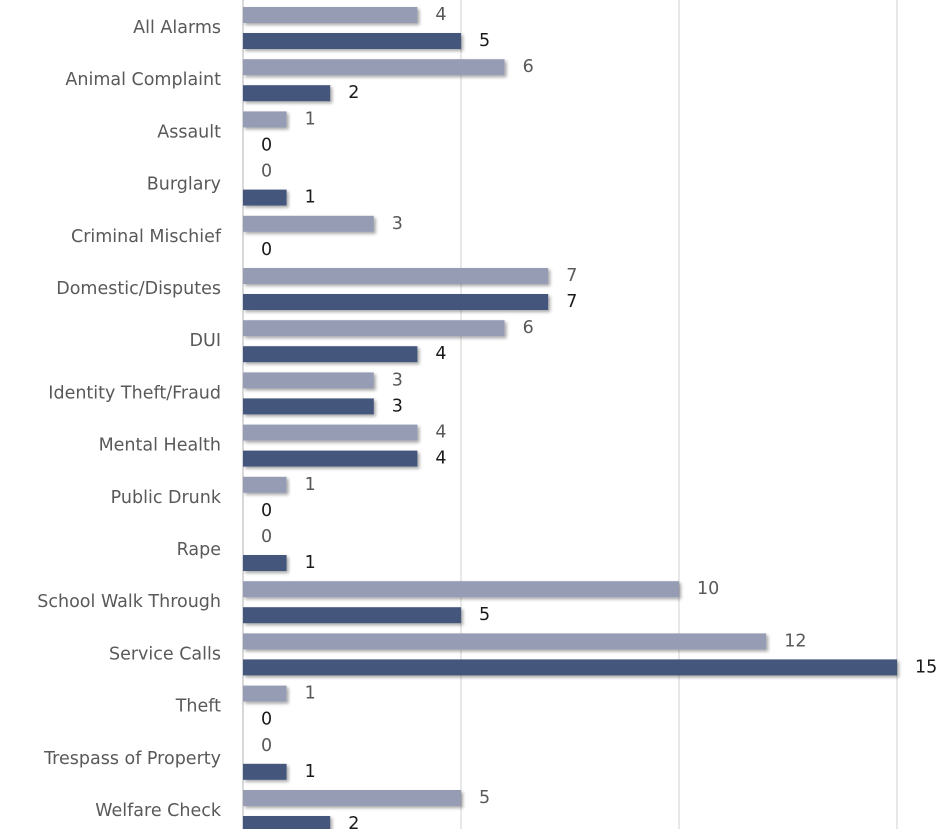  I want to click on data-label-theft-series-2: 0, so click(266, 720).